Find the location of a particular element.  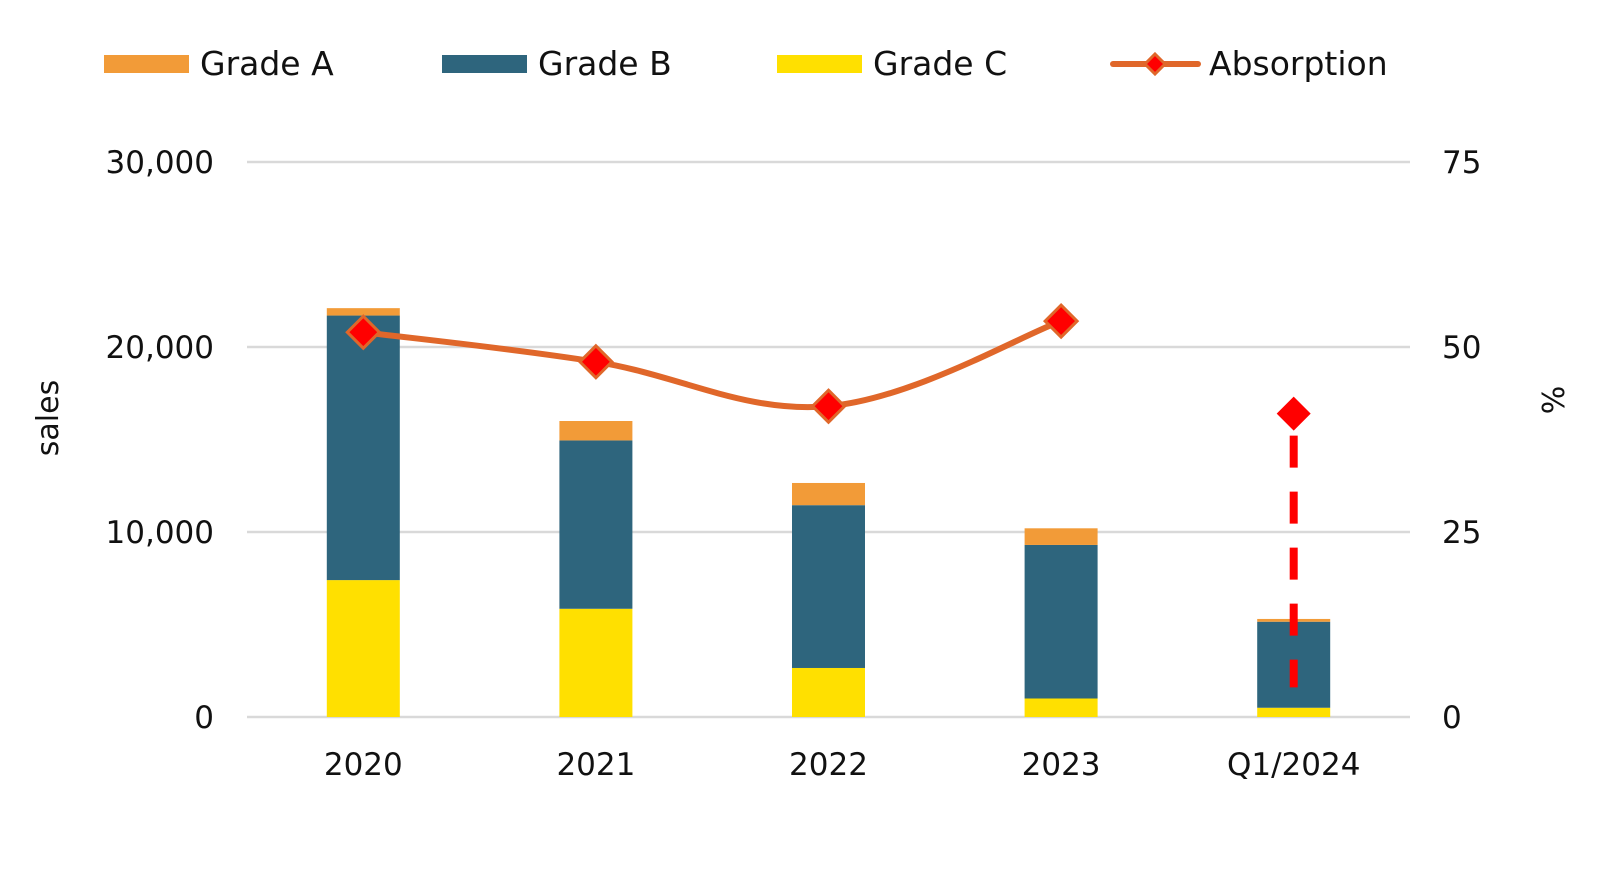

absorption-line is located at coordinates (712, 364).